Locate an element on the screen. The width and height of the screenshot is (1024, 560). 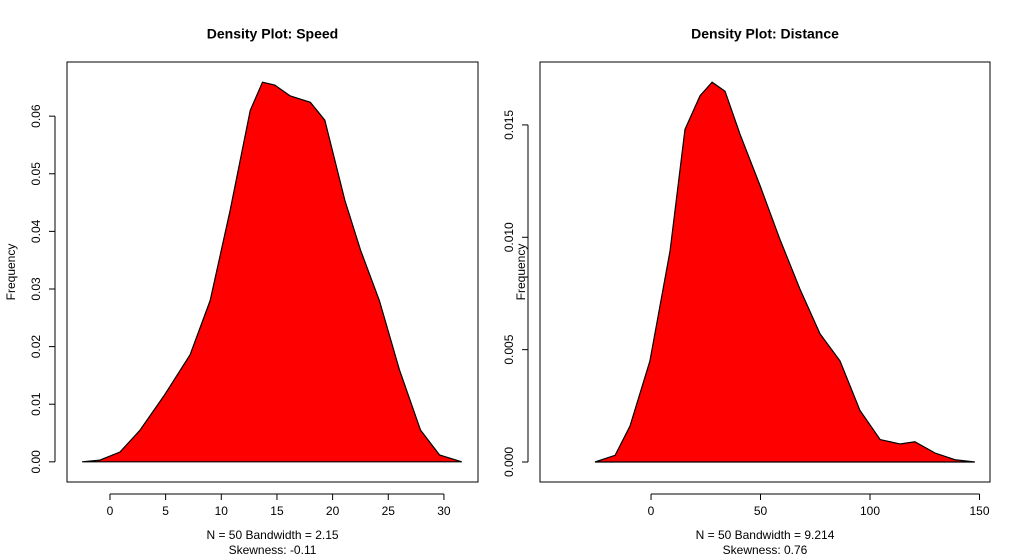
y-tick-label: 0.01 is located at coordinates (36, 404).